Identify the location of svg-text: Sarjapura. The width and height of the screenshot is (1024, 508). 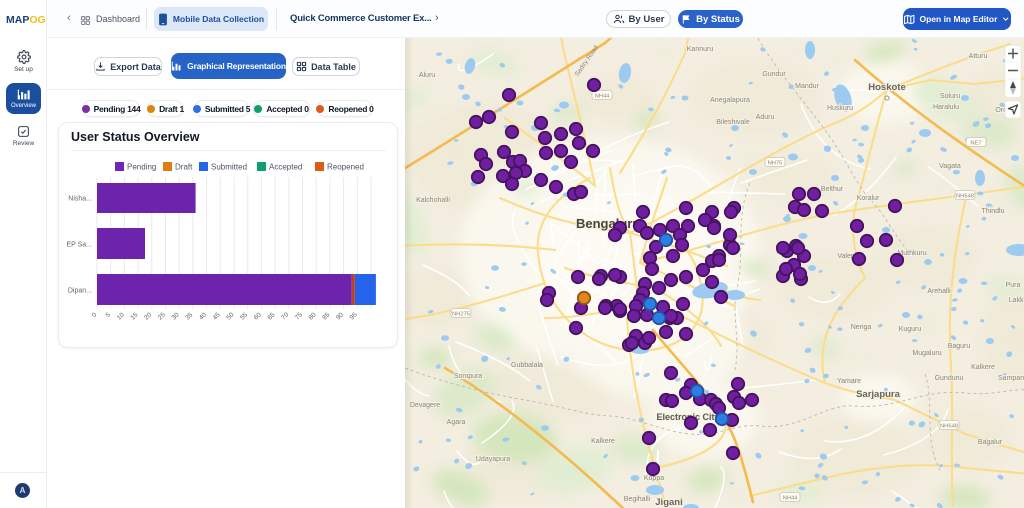
(878, 394).